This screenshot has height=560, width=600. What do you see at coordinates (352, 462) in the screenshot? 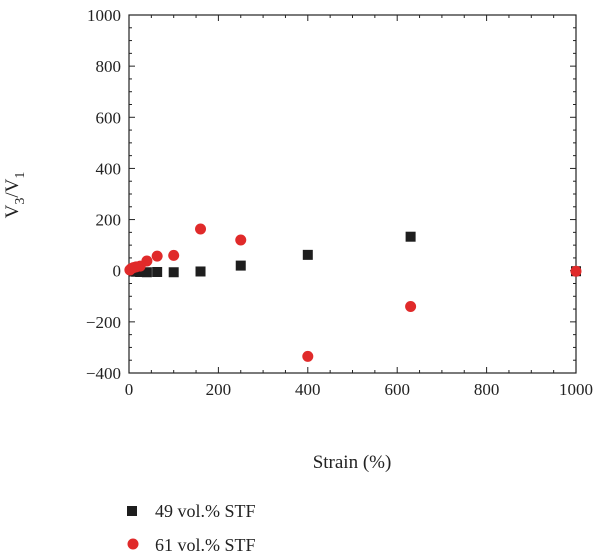
I see `x-axis-title: Strain (%)` at bounding box center [352, 462].